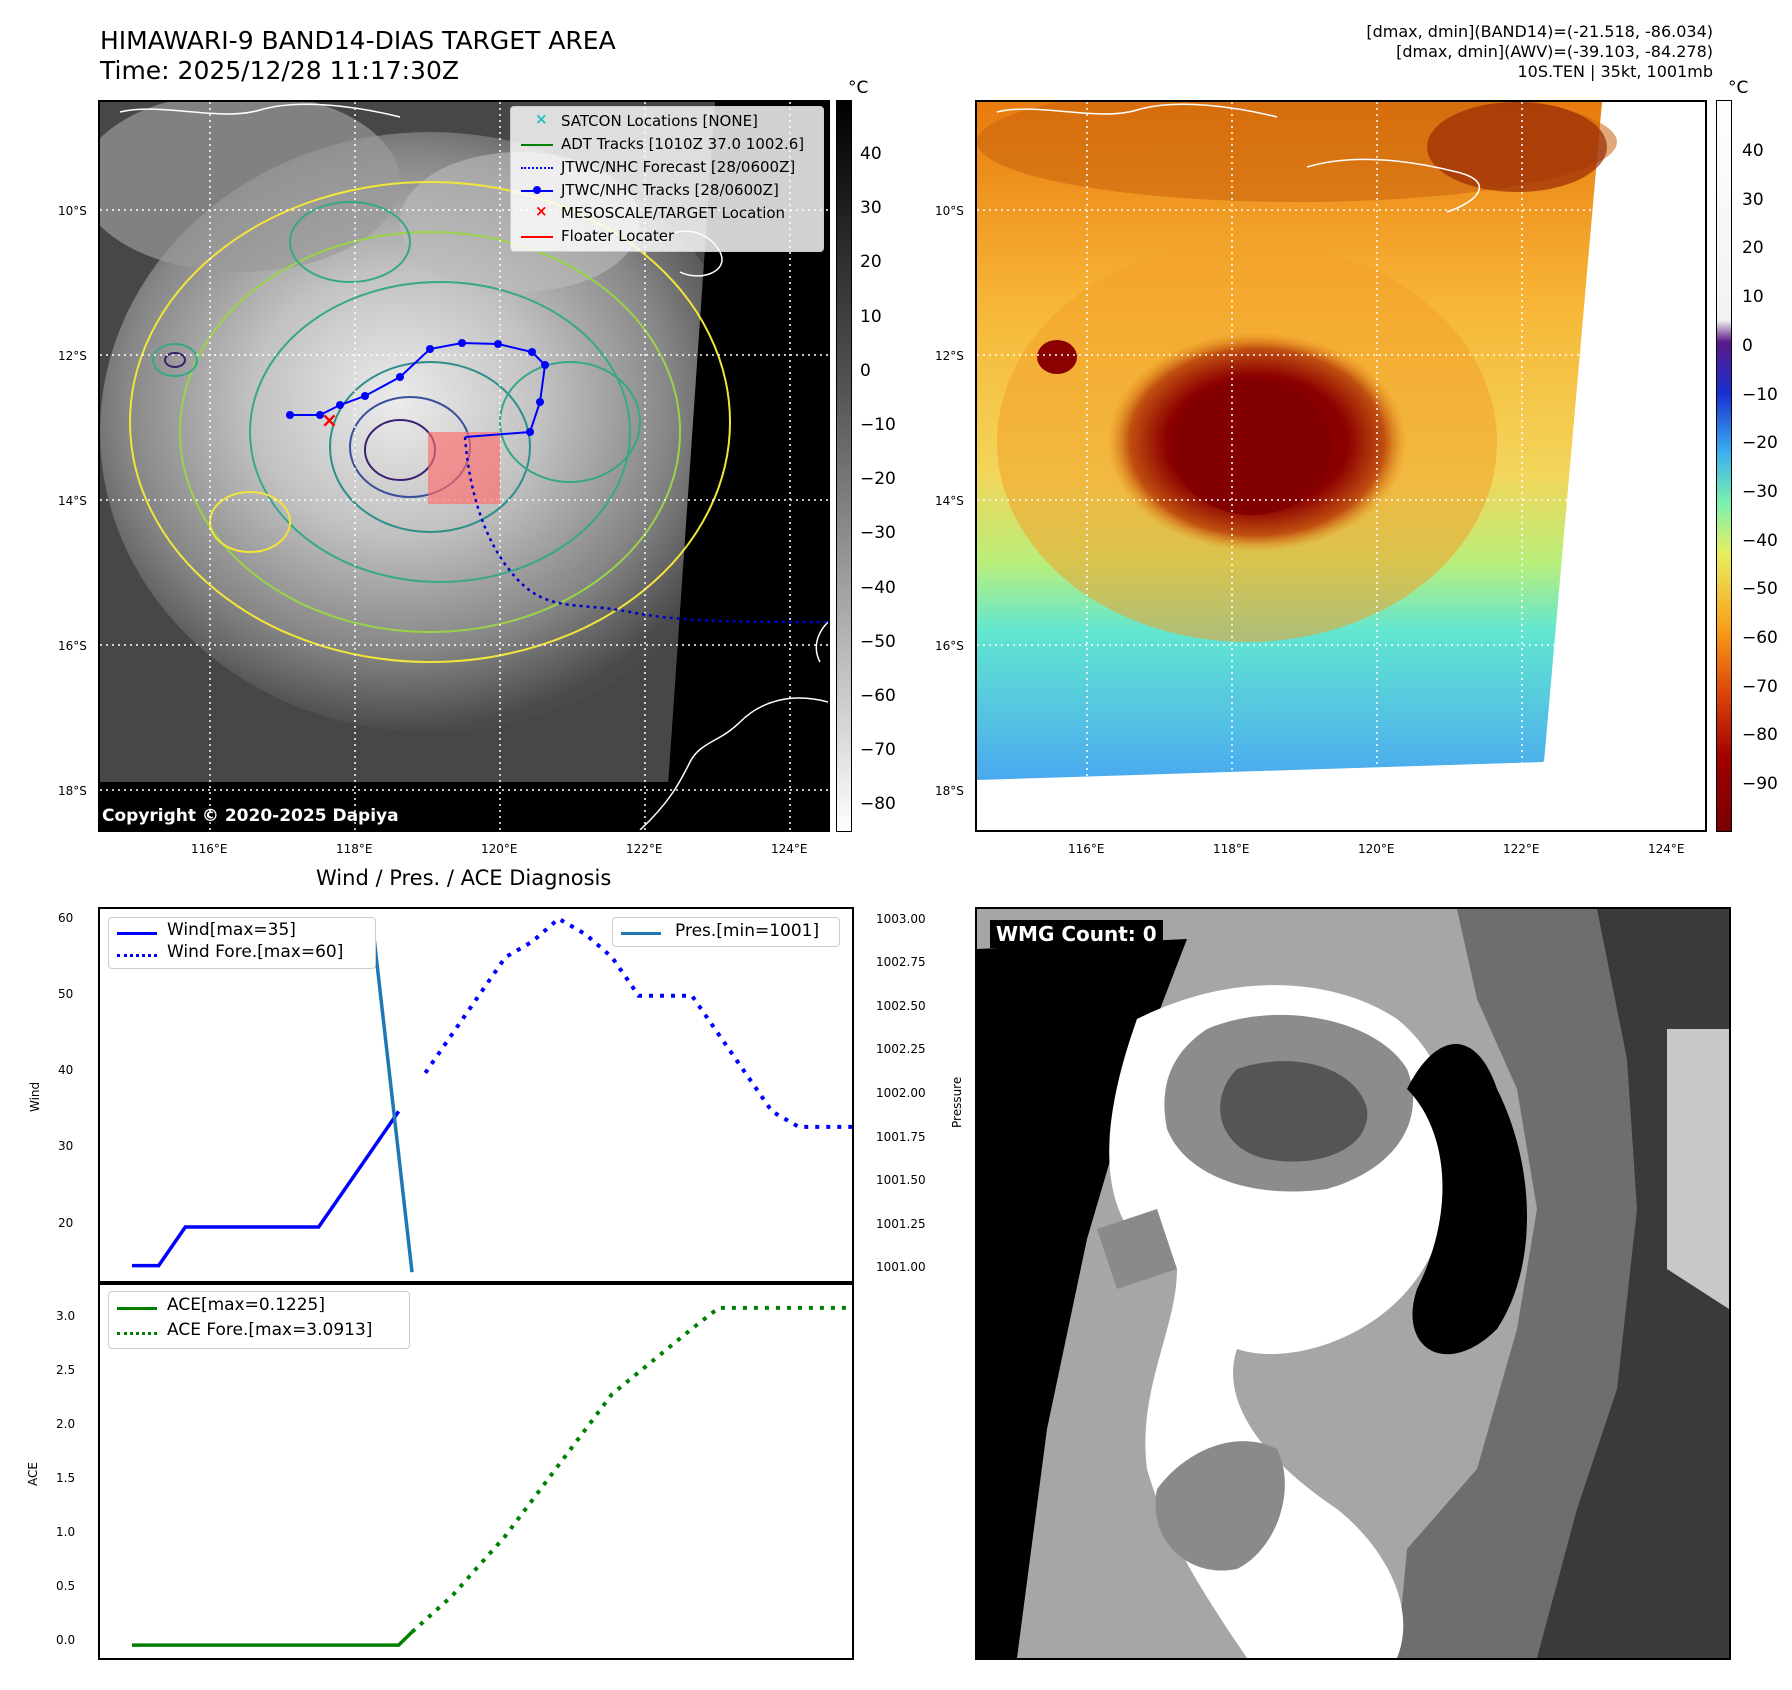 The image size is (1792, 1690). Describe the element at coordinates (255, 952) in the screenshot. I see `wind-fore-legend-label: Wind Fore.[max=60]` at that location.